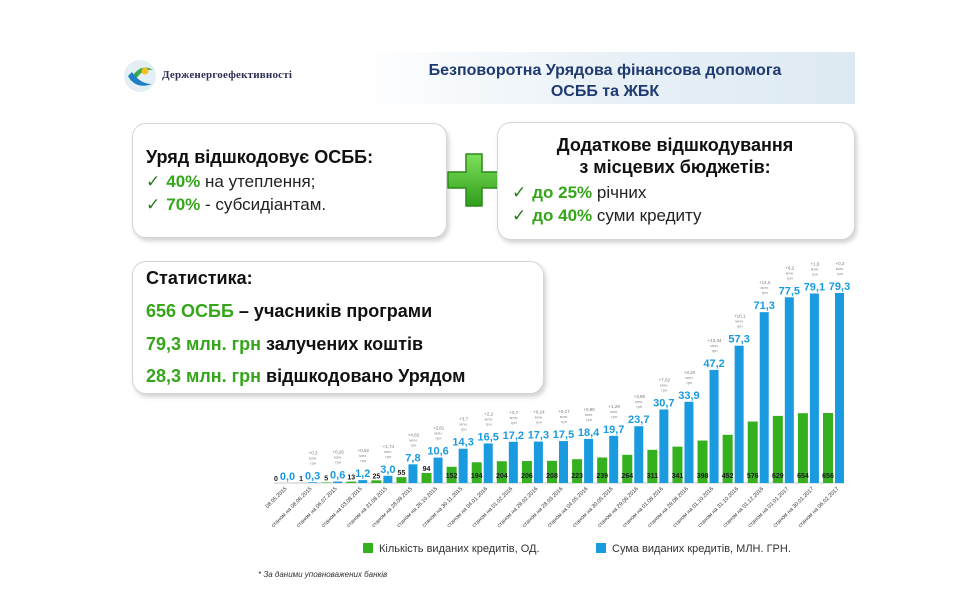  What do you see at coordinates (326, 478) in the screenshot?
I see `count-data-label: 5` at bounding box center [326, 478].